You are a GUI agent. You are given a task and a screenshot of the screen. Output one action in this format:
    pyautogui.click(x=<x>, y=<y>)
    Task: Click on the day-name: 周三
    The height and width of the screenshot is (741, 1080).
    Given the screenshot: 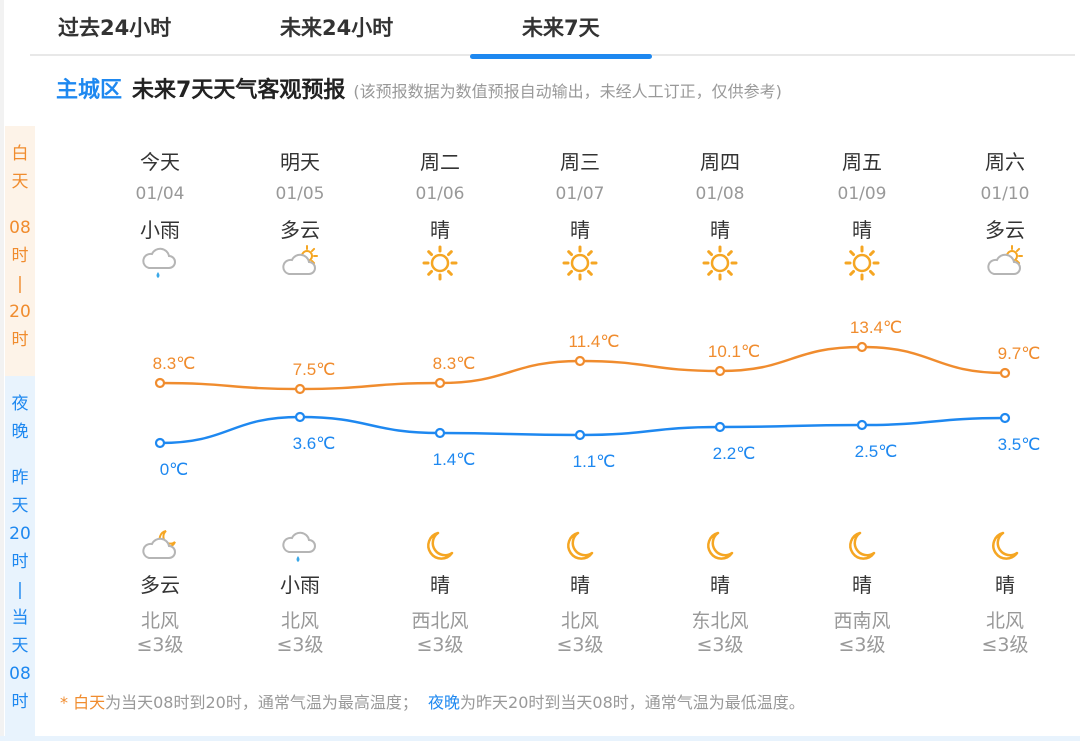 What is the action you would take?
    pyautogui.click(x=580, y=162)
    